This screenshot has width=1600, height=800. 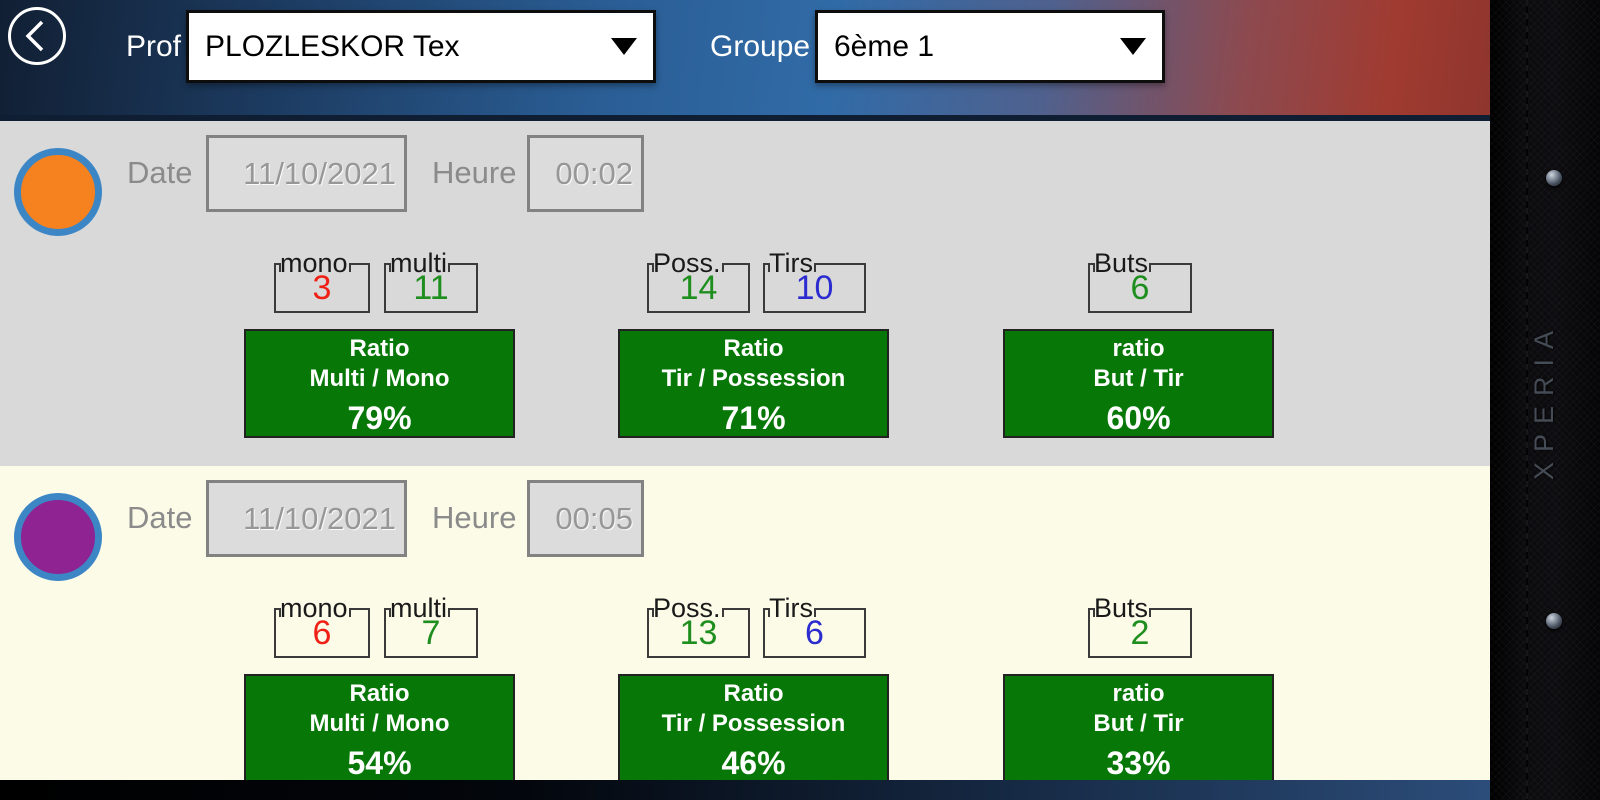 I want to click on stat-box-buts: Buts 2, so click(x=1140, y=625).